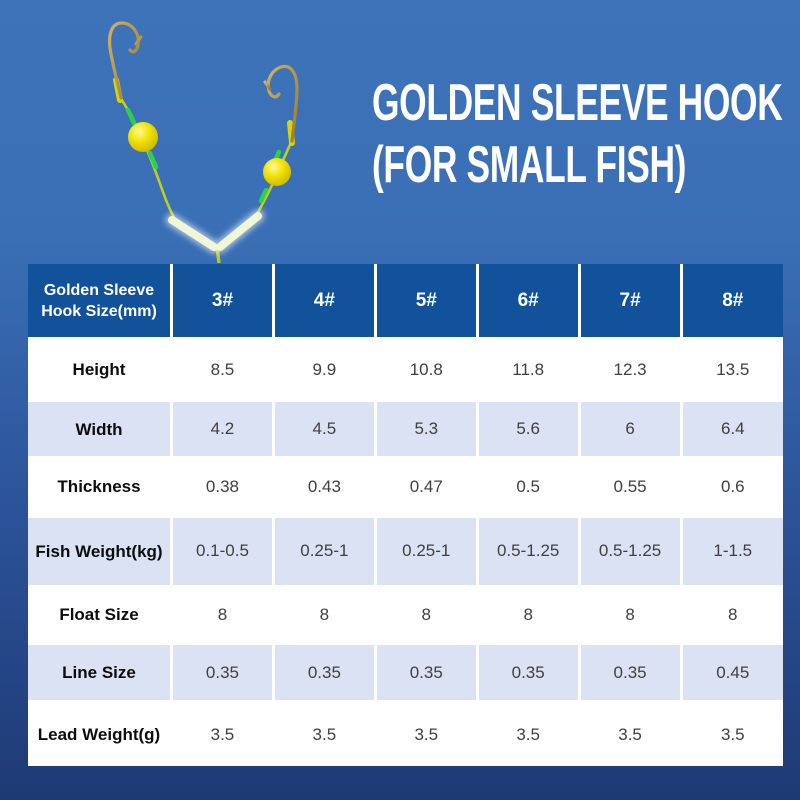 This screenshot has width=800, height=800. Describe the element at coordinates (100, 733) in the screenshot. I see `row-label: Lead Weight(g)` at that location.